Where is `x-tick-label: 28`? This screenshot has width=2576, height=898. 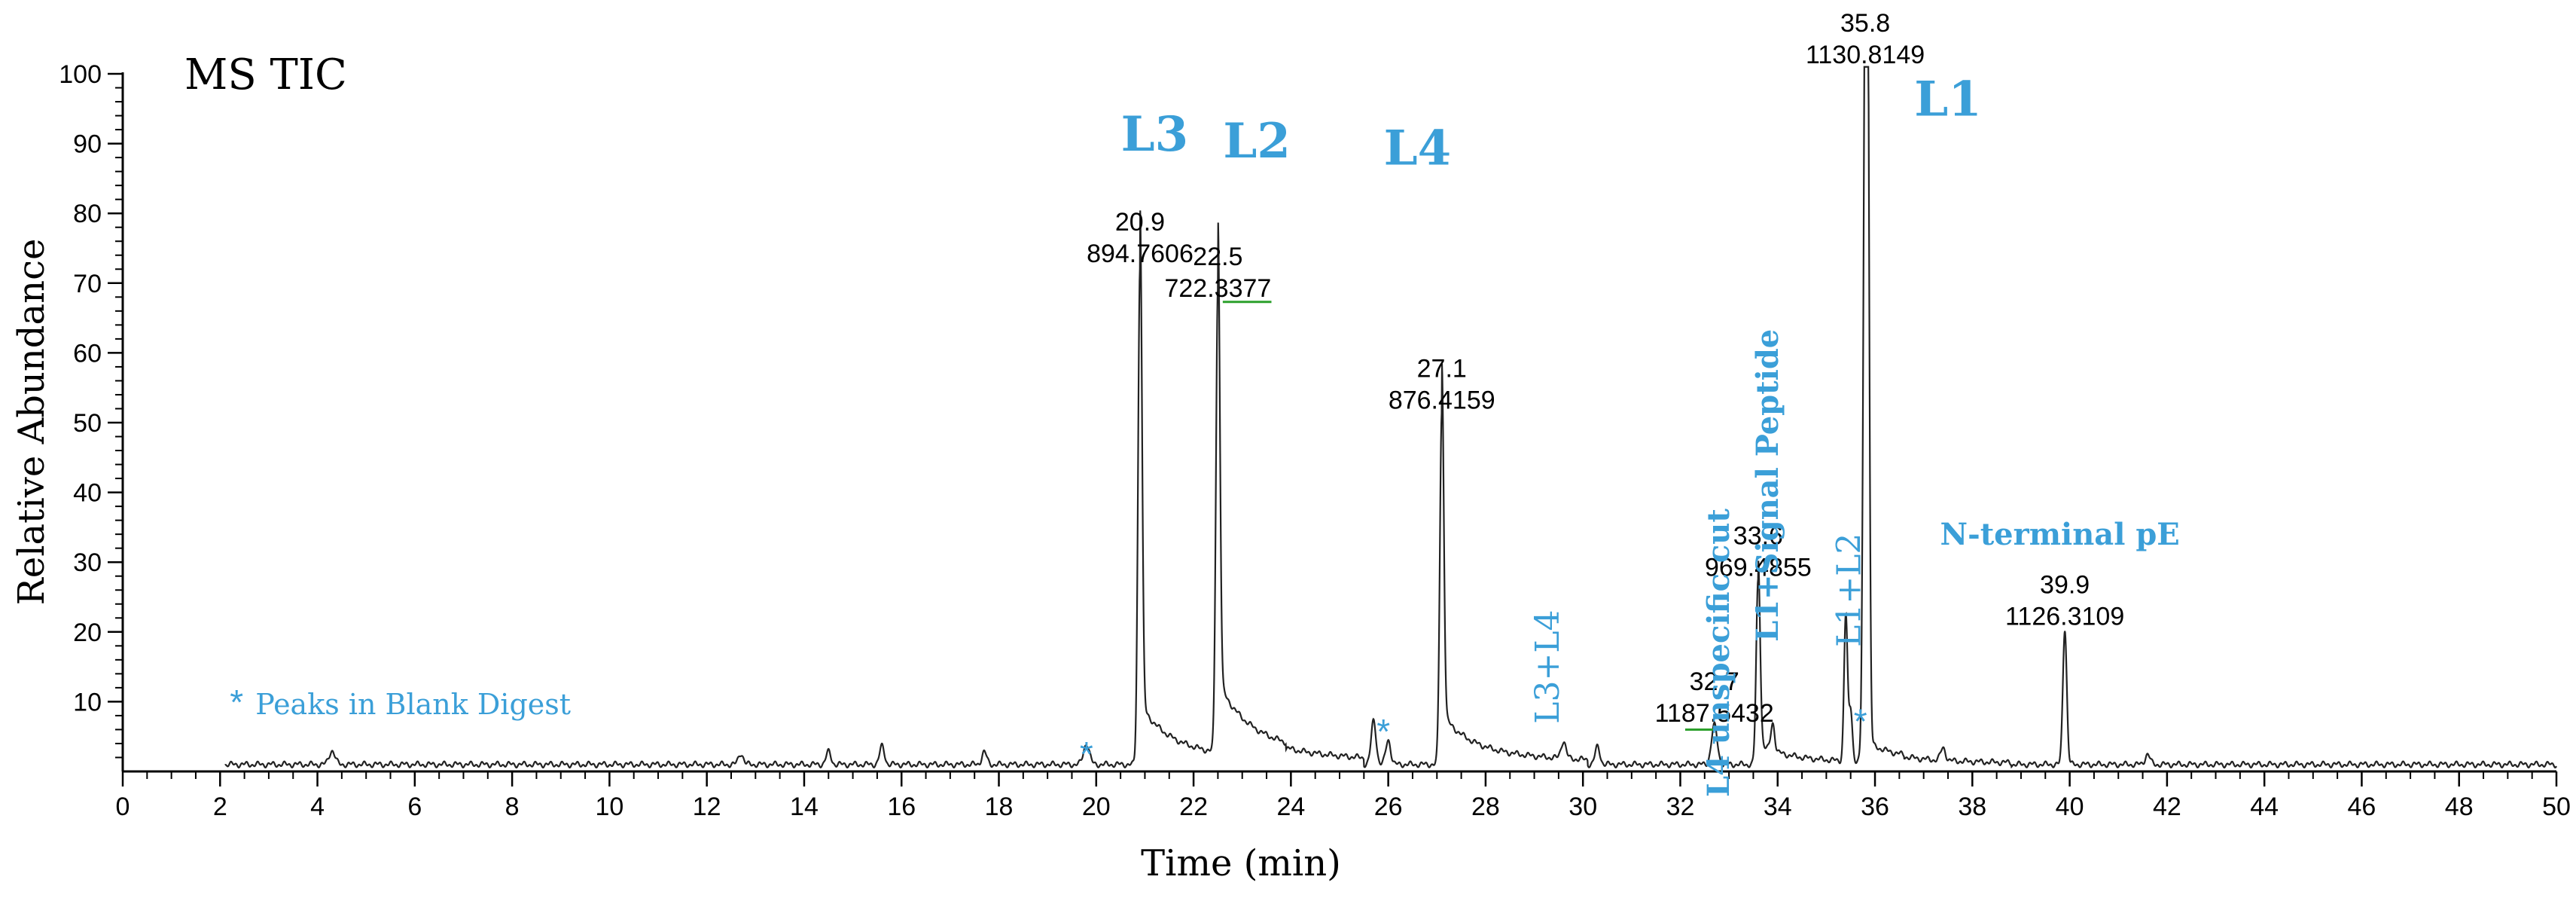
x-tick-label: 28 is located at coordinates (1485, 807).